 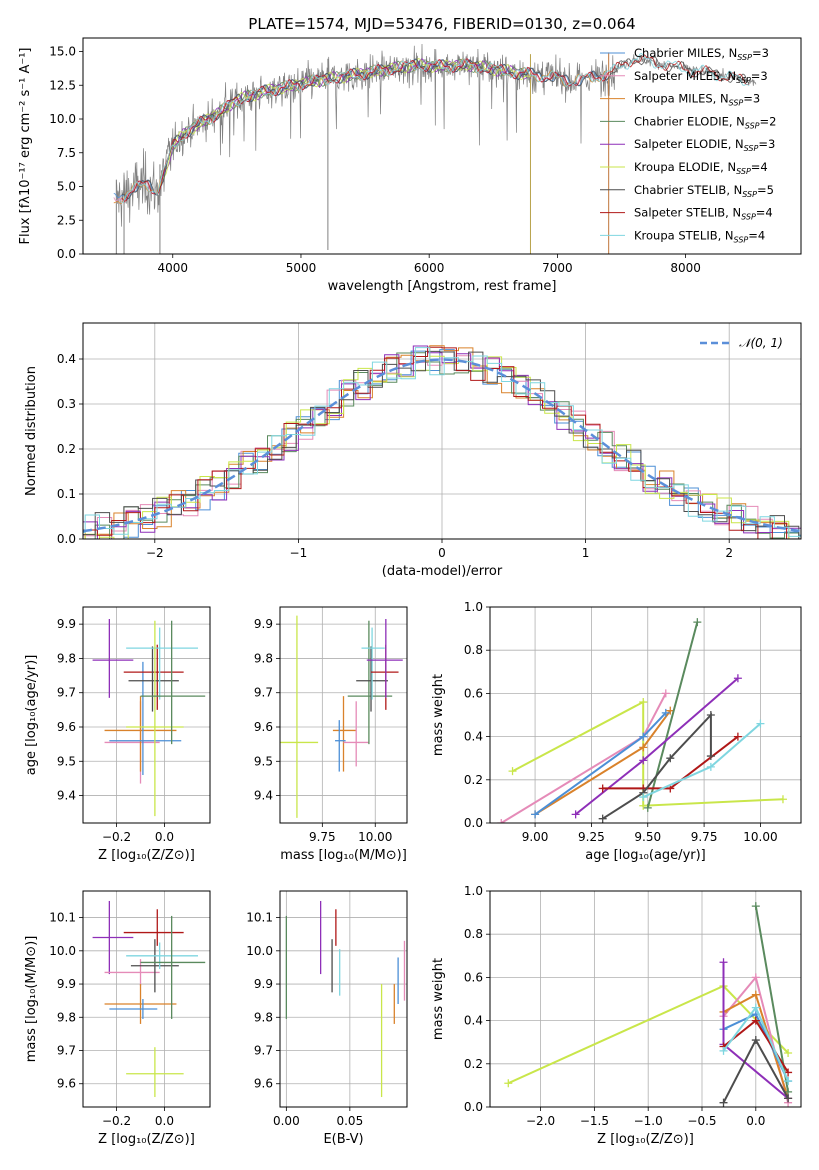 I want to click on plot-mass-vs-ebv: 0.00 0.05 9.6 9.7 9.8 9.9 10.0 10.1 E(B-V), so click(x=327, y=1018).